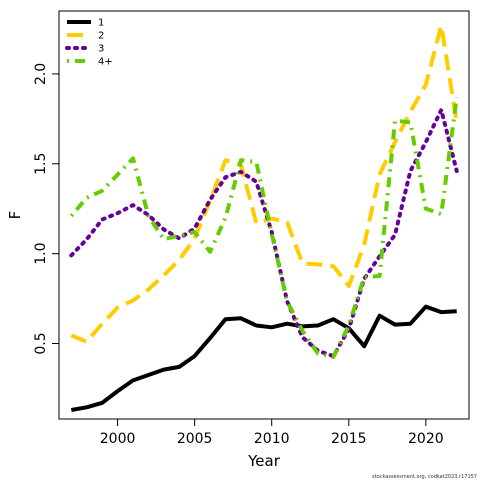 The width and height of the screenshot is (480, 480). Describe the element at coordinates (101, 36) in the screenshot. I see `legend-label: 2` at that location.